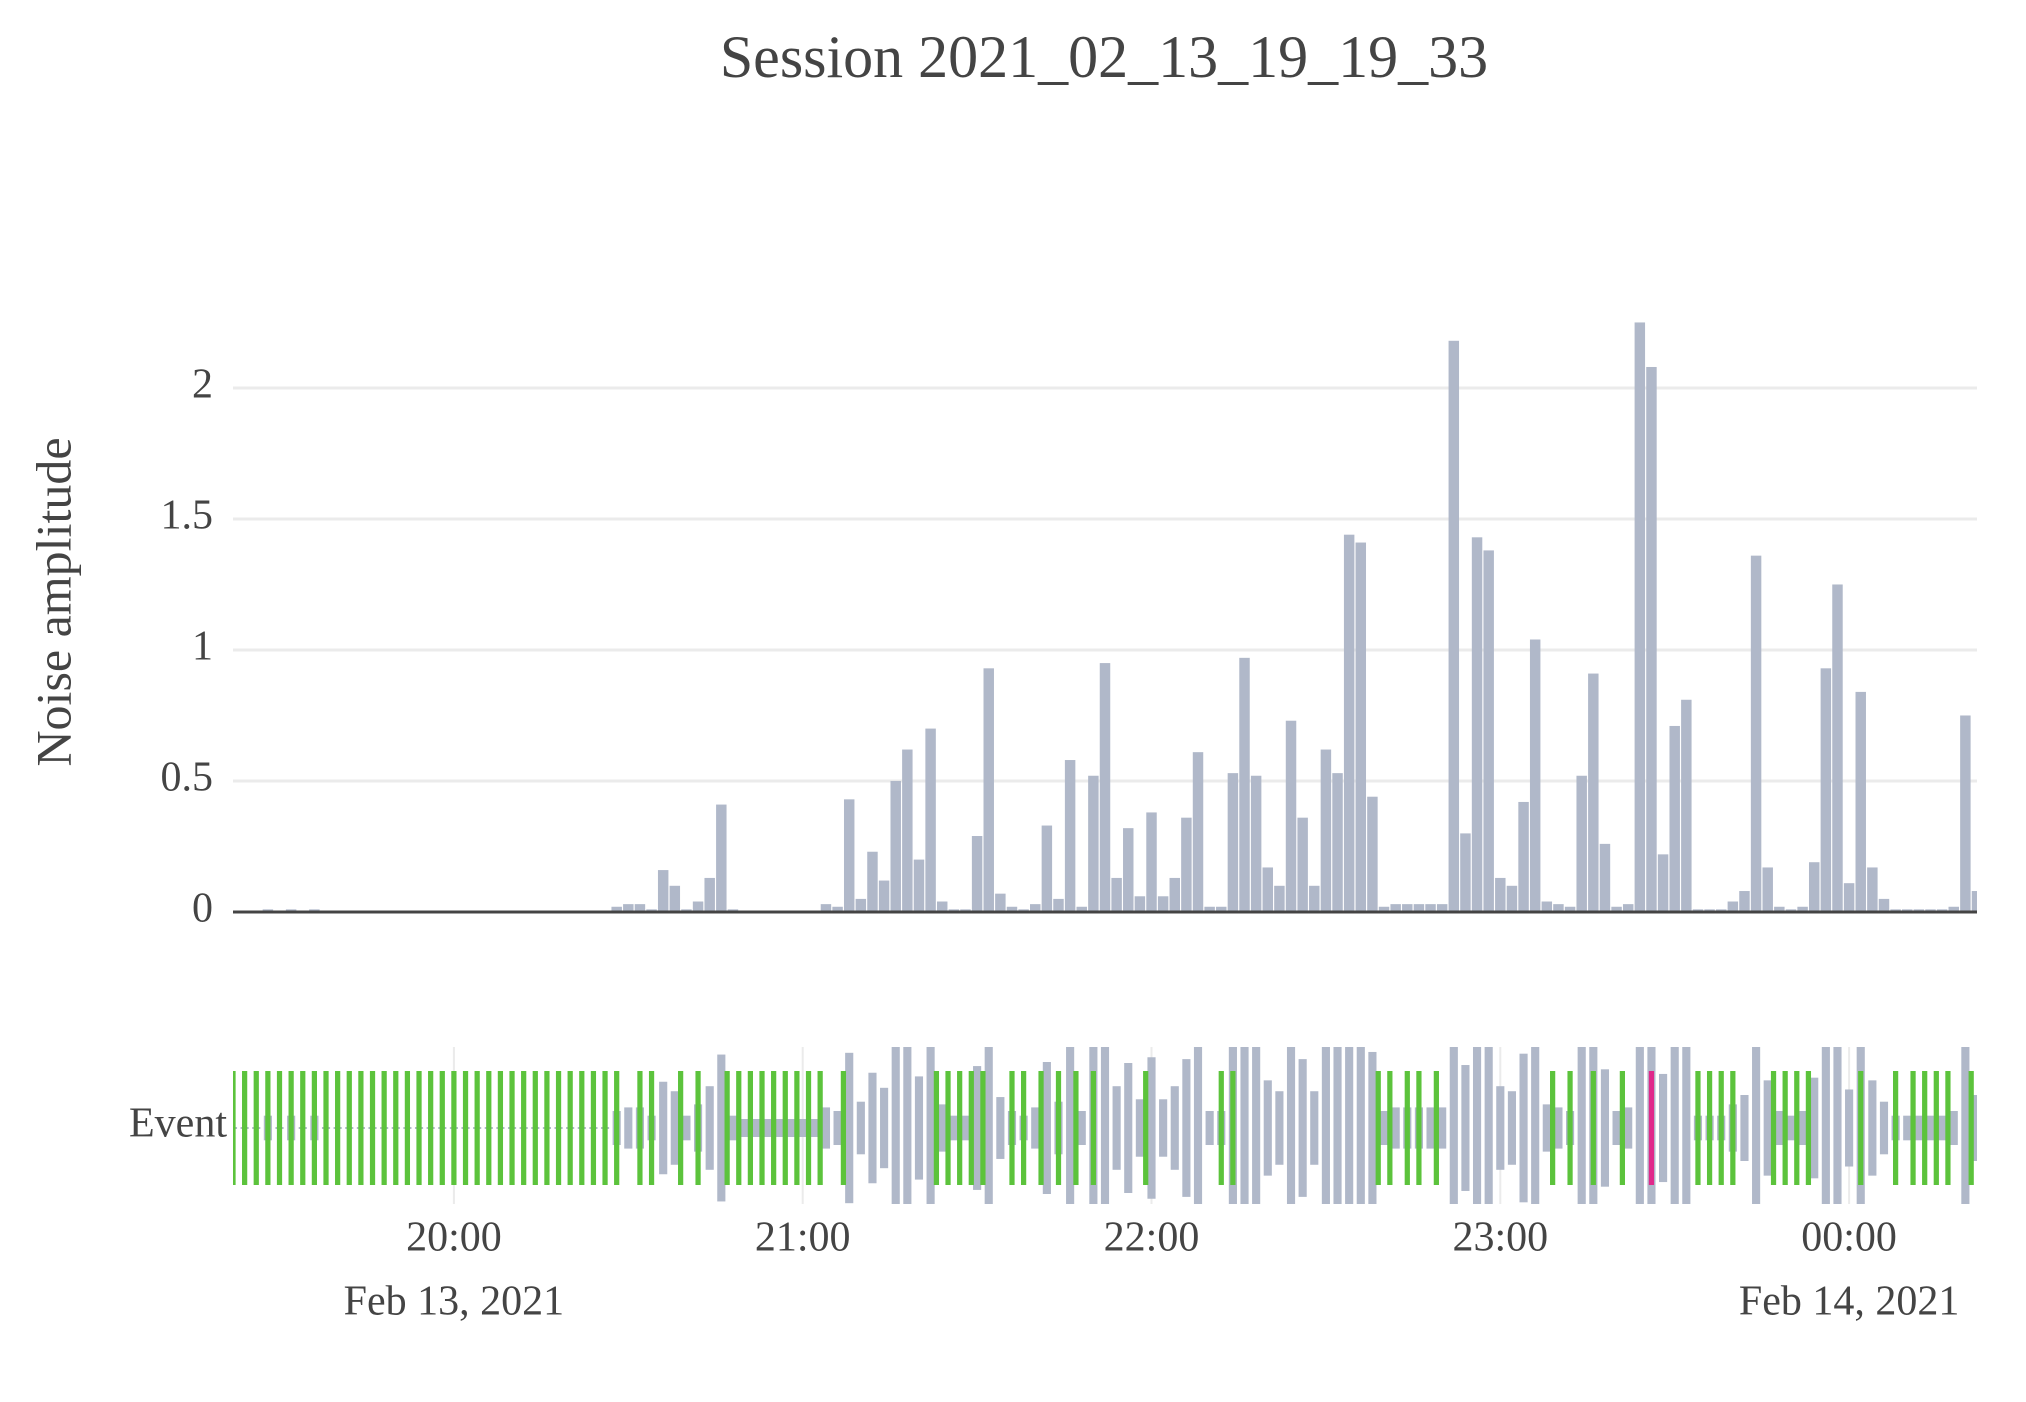  Describe the element at coordinates (202, 909) in the screenshot. I see `y-tick-label: 0` at that location.